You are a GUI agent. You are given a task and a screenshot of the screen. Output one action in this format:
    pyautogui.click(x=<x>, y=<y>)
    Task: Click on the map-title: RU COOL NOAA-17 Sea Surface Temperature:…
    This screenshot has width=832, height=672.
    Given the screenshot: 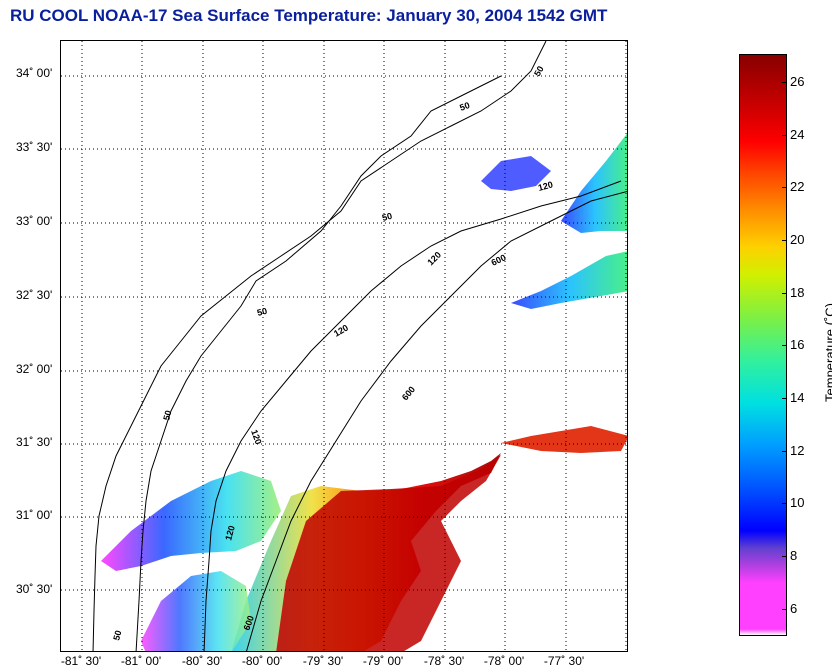 What is the action you would take?
    pyautogui.click(x=309, y=15)
    